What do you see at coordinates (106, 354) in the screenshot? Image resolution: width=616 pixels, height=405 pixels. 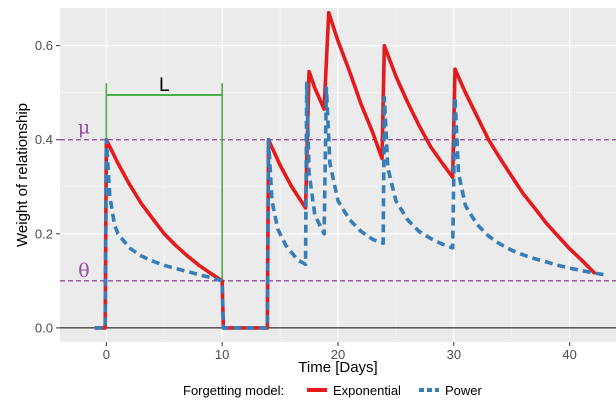 I see `x-tick-label: 0` at bounding box center [106, 354].